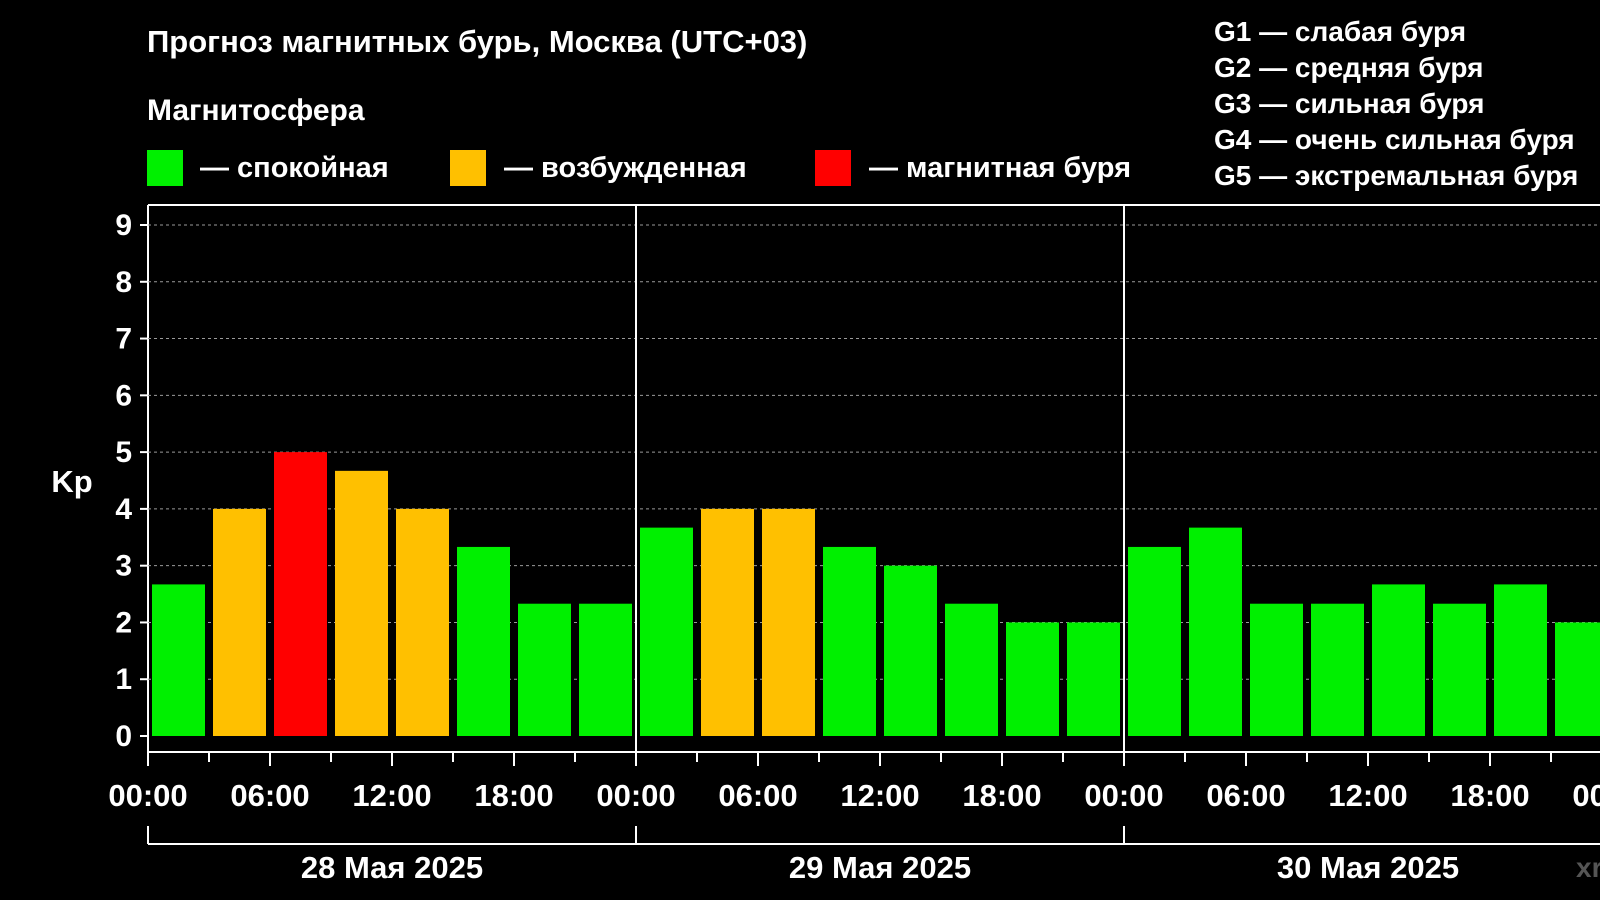 The image size is (1600, 900). I want to click on legend-label-storm: — магнитная буря, so click(1000, 168).